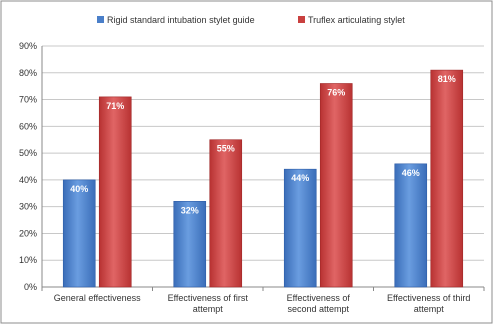 Image resolution: width=493 pixels, height=324 pixels. I want to click on data-label: 44%, so click(300, 178).